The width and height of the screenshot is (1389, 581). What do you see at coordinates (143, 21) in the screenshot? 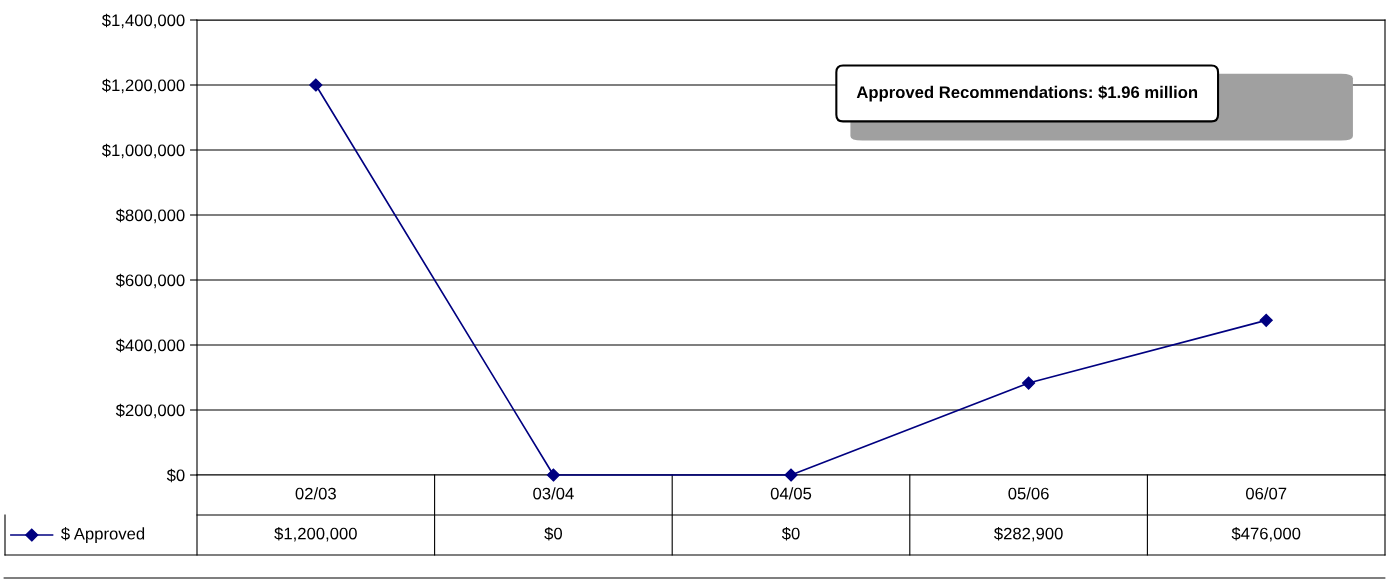
I see `y-tick-label: $1,400,000` at bounding box center [143, 21].